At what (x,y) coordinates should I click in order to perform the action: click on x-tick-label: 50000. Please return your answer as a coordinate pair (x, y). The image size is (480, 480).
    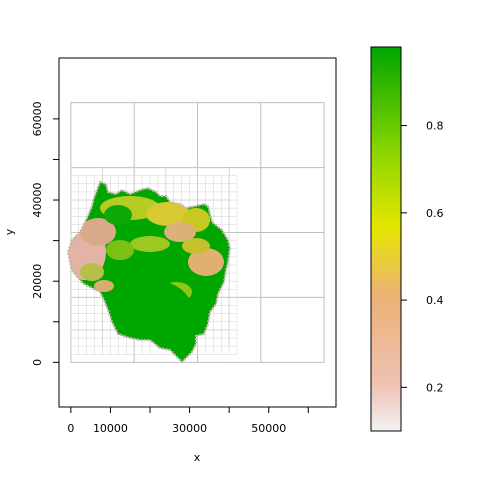
    Looking at the image, I should click on (268, 428).